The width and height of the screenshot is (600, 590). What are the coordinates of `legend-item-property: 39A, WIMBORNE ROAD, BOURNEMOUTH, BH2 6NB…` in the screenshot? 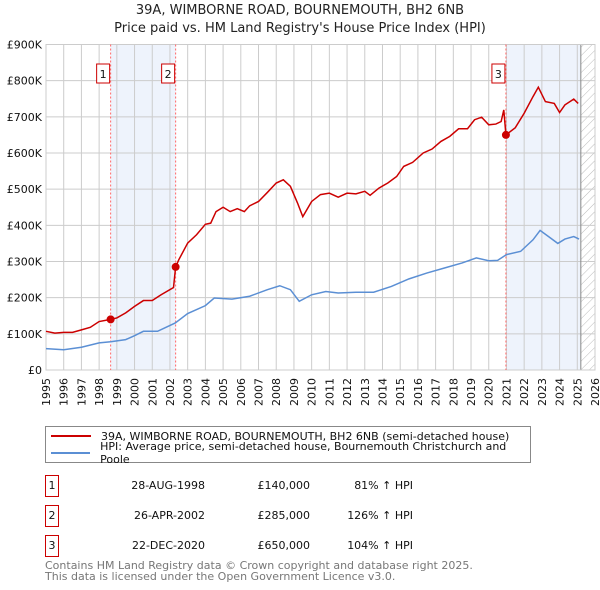 It's located at (280, 436).